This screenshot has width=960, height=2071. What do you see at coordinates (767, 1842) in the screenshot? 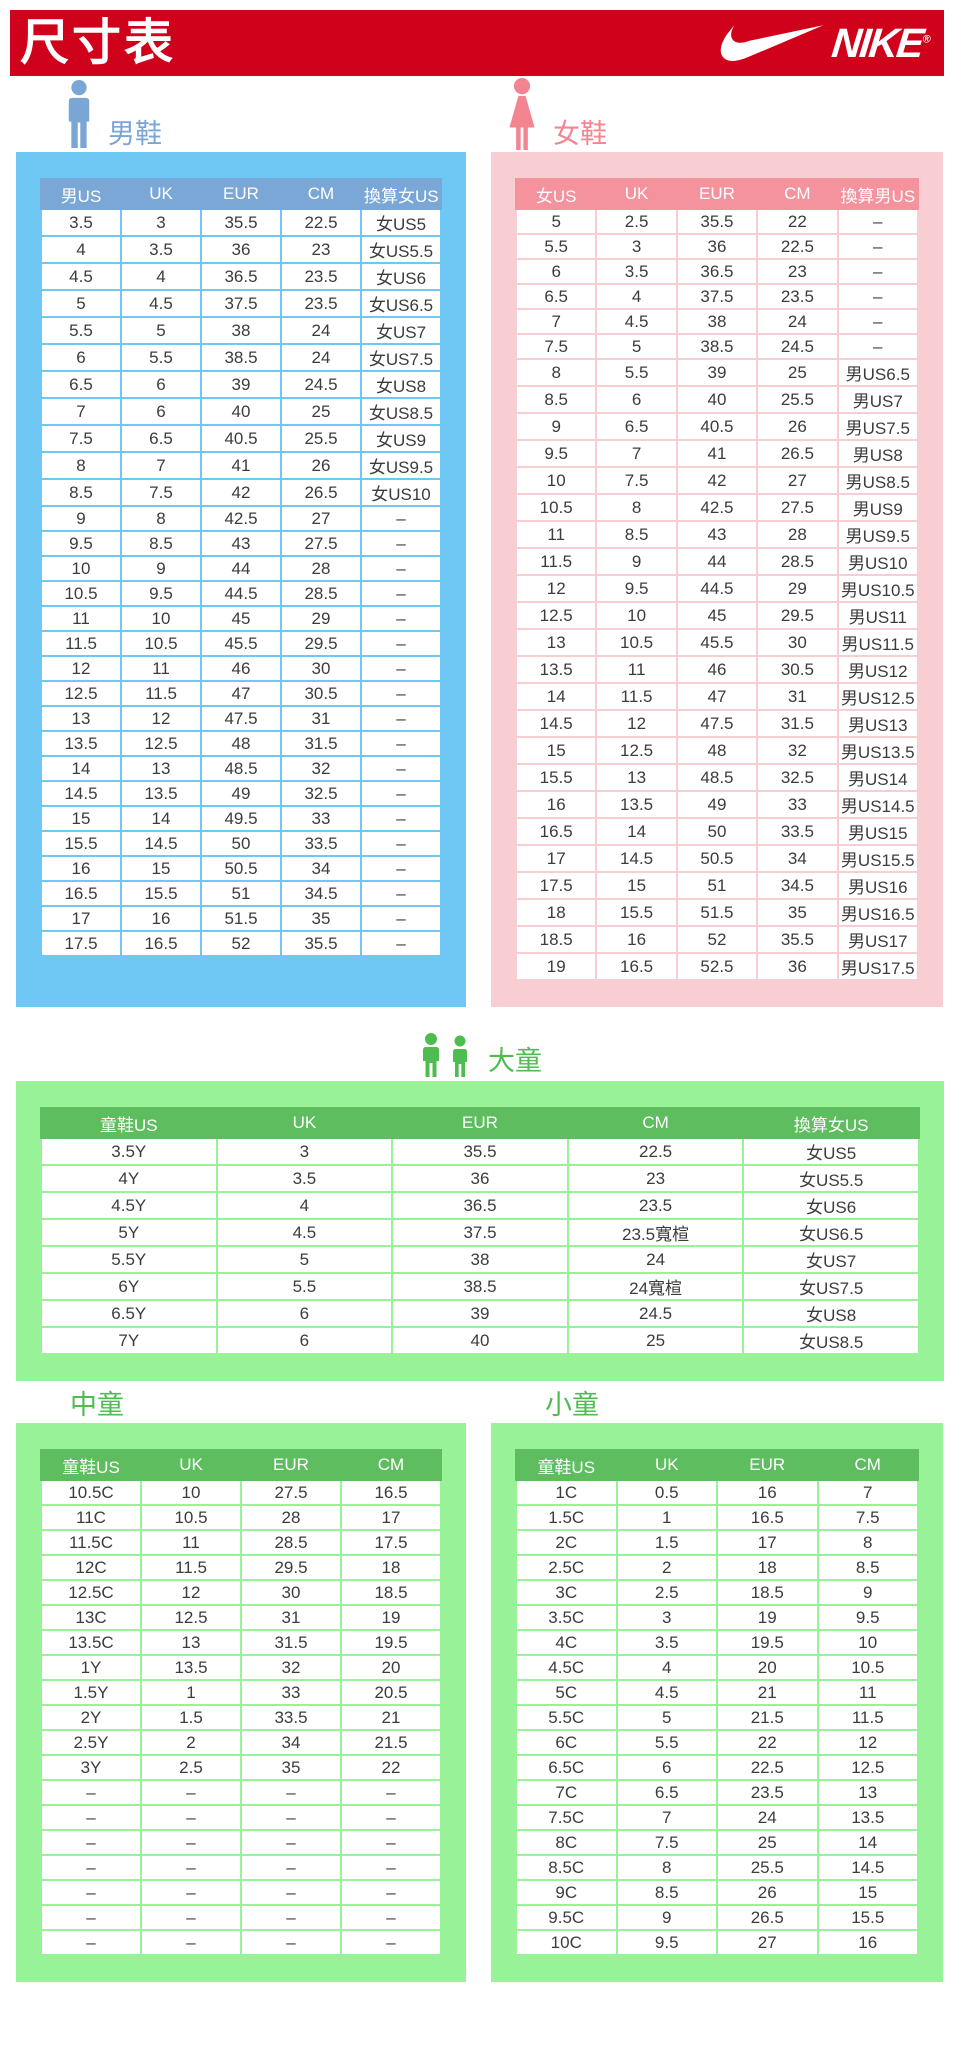
I see `table-cell: 25` at bounding box center [767, 1842].